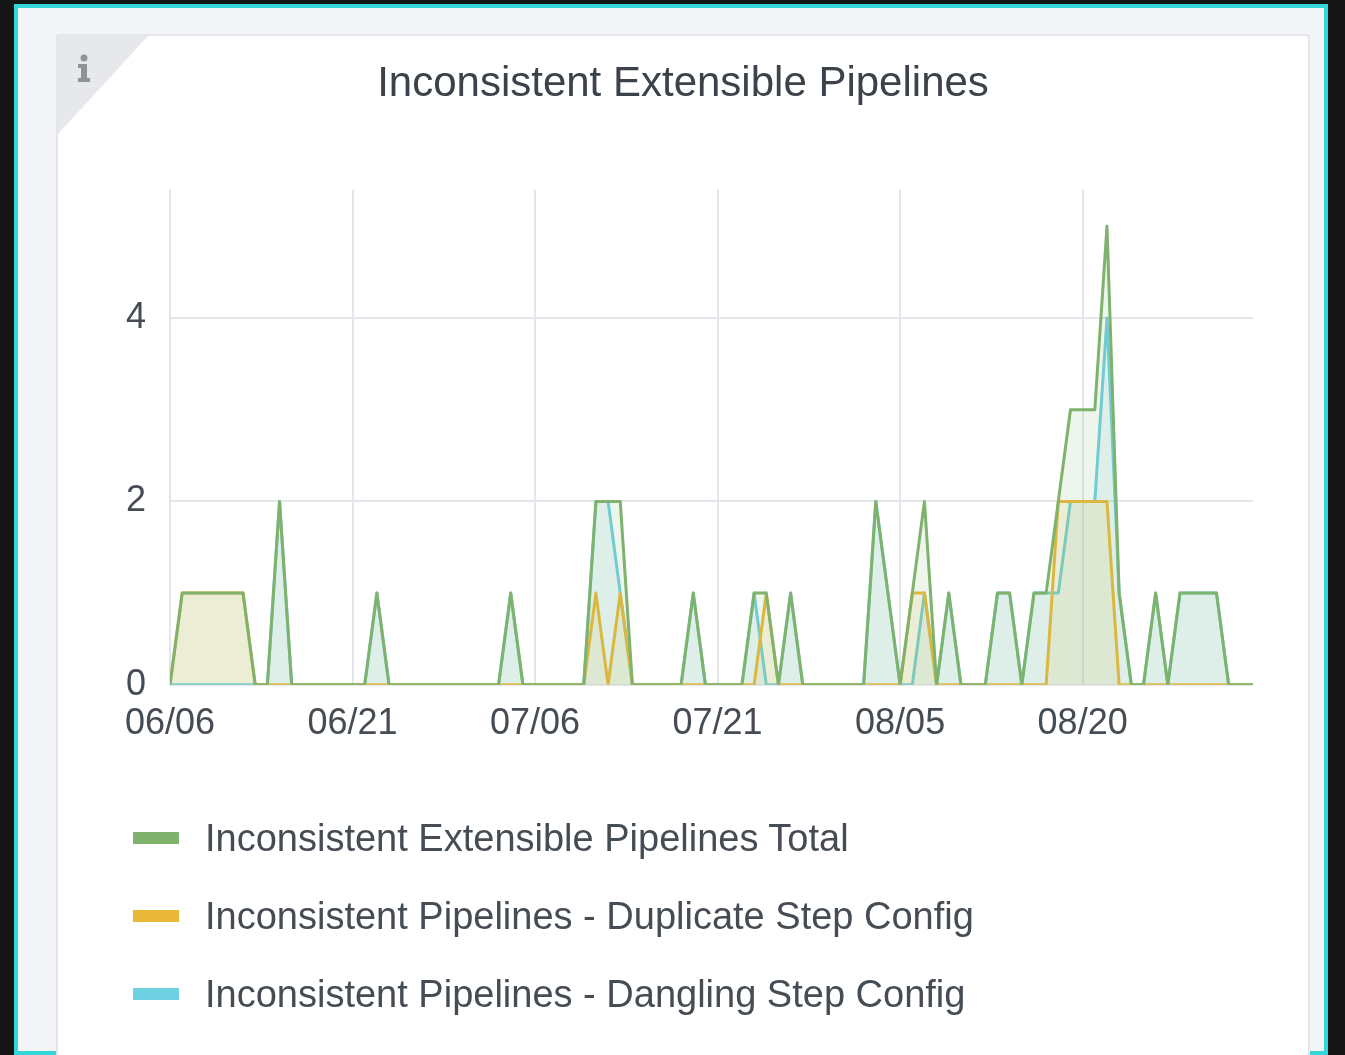 The width and height of the screenshot is (1345, 1055). Describe the element at coordinates (683, 82) in the screenshot. I see `chart-title: Inconsistent Extensible Pipelines` at that location.